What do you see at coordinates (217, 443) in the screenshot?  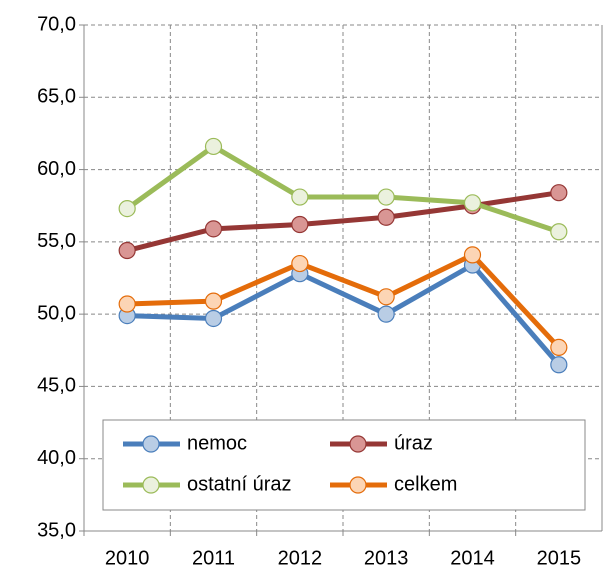 I see `legend-label: nemoc` at bounding box center [217, 443].